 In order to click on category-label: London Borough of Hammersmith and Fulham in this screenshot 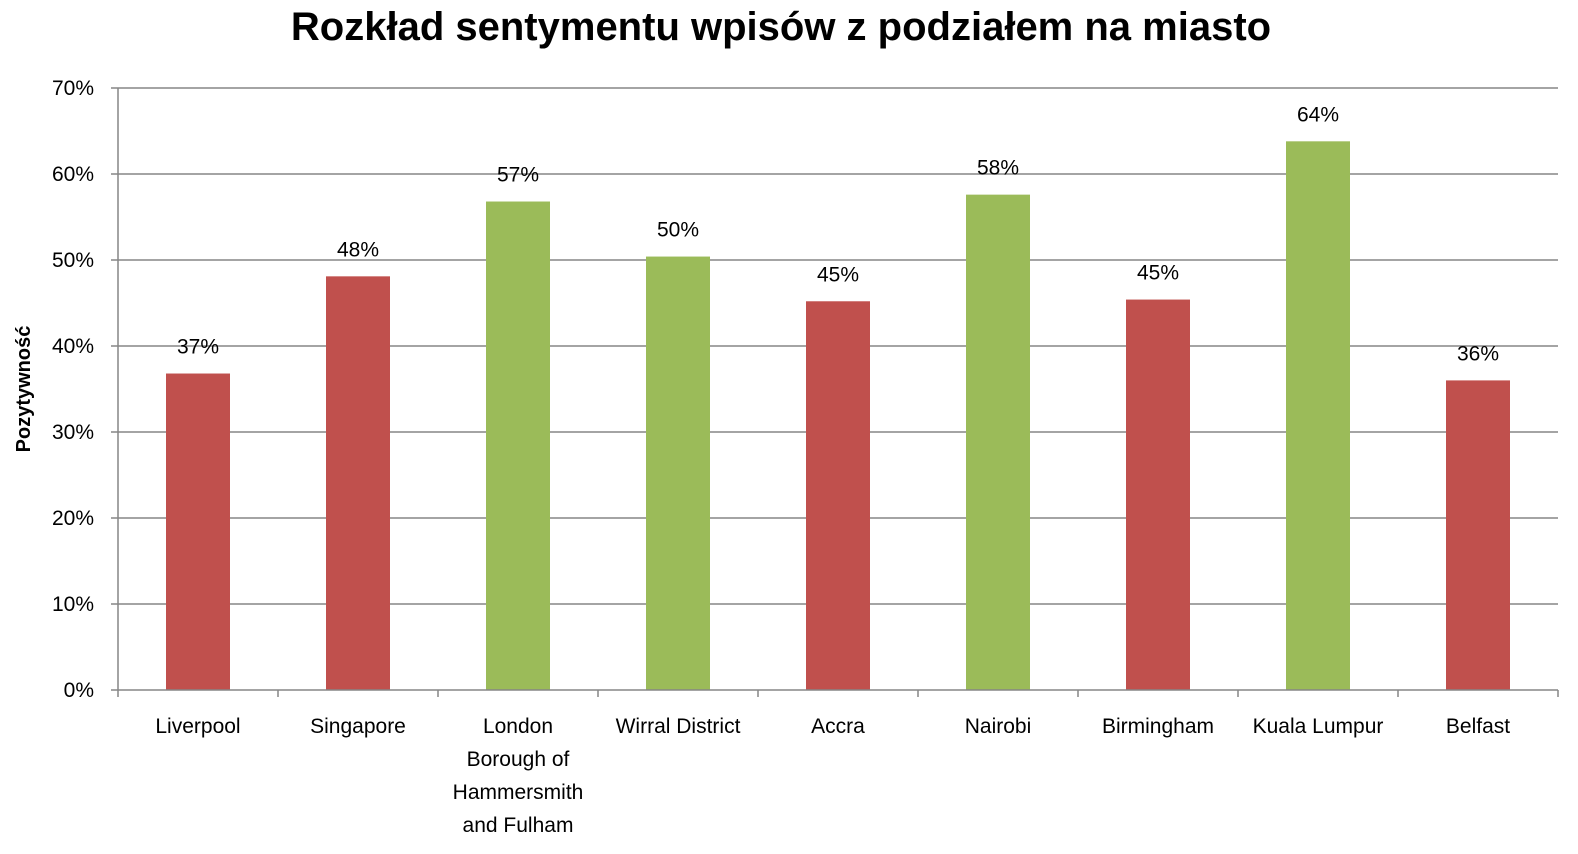, I will do `click(518, 776)`.